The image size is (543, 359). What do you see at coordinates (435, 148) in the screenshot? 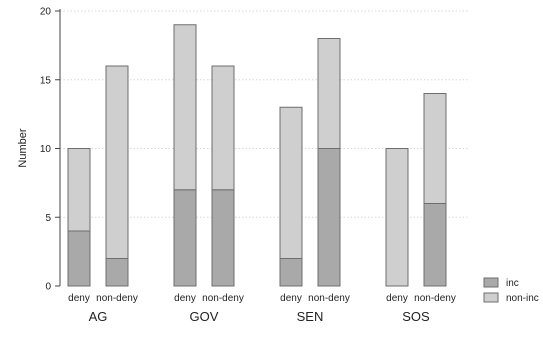
I see `bar-sos-non-deny-non-inc` at bounding box center [435, 148].